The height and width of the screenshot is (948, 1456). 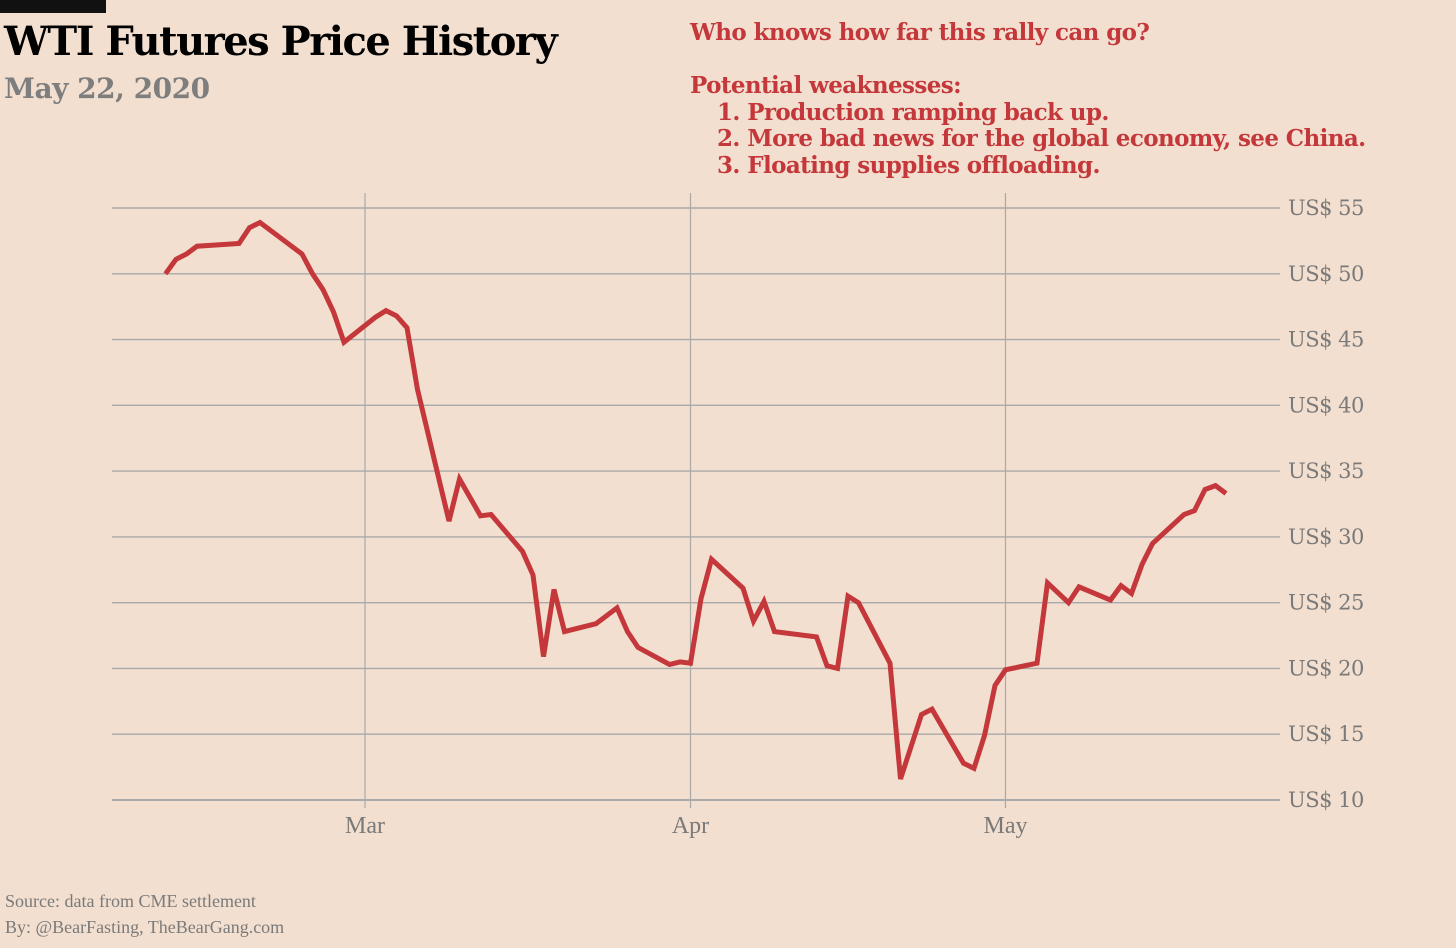 I want to click on y-tick-label: US$ 45, so click(x=1326, y=340).